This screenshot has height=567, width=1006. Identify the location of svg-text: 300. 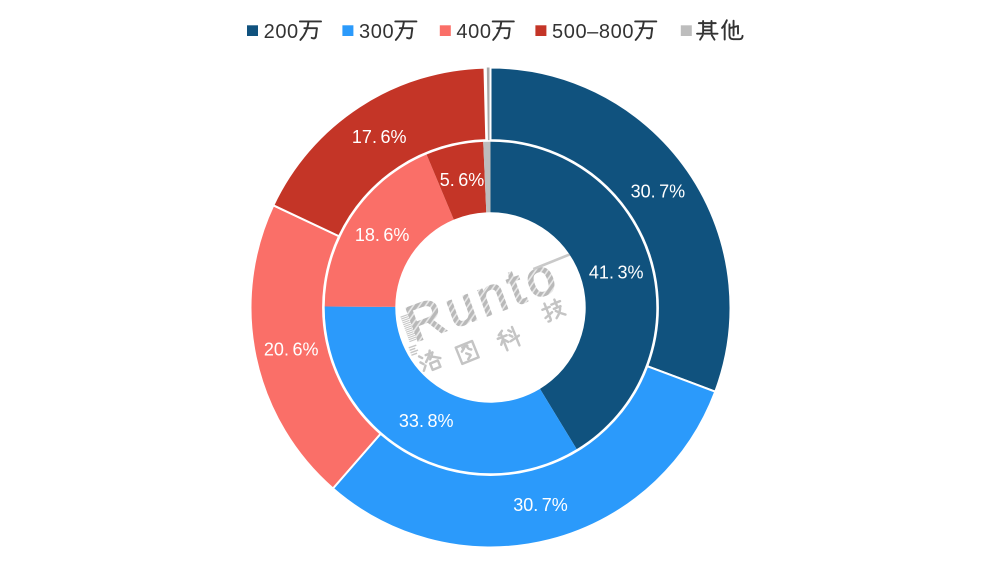
(376, 32).